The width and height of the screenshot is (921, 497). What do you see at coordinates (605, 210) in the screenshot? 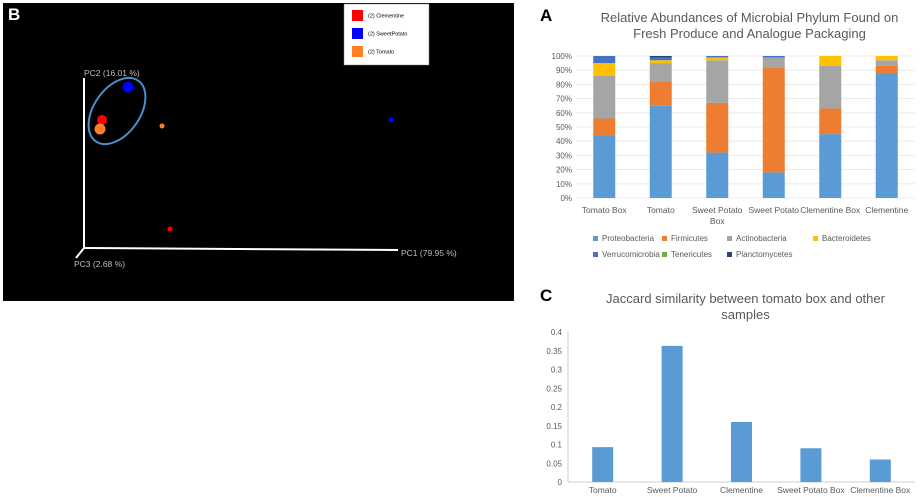
I see `chart-a-category-label: Tomato Box` at bounding box center [605, 210].